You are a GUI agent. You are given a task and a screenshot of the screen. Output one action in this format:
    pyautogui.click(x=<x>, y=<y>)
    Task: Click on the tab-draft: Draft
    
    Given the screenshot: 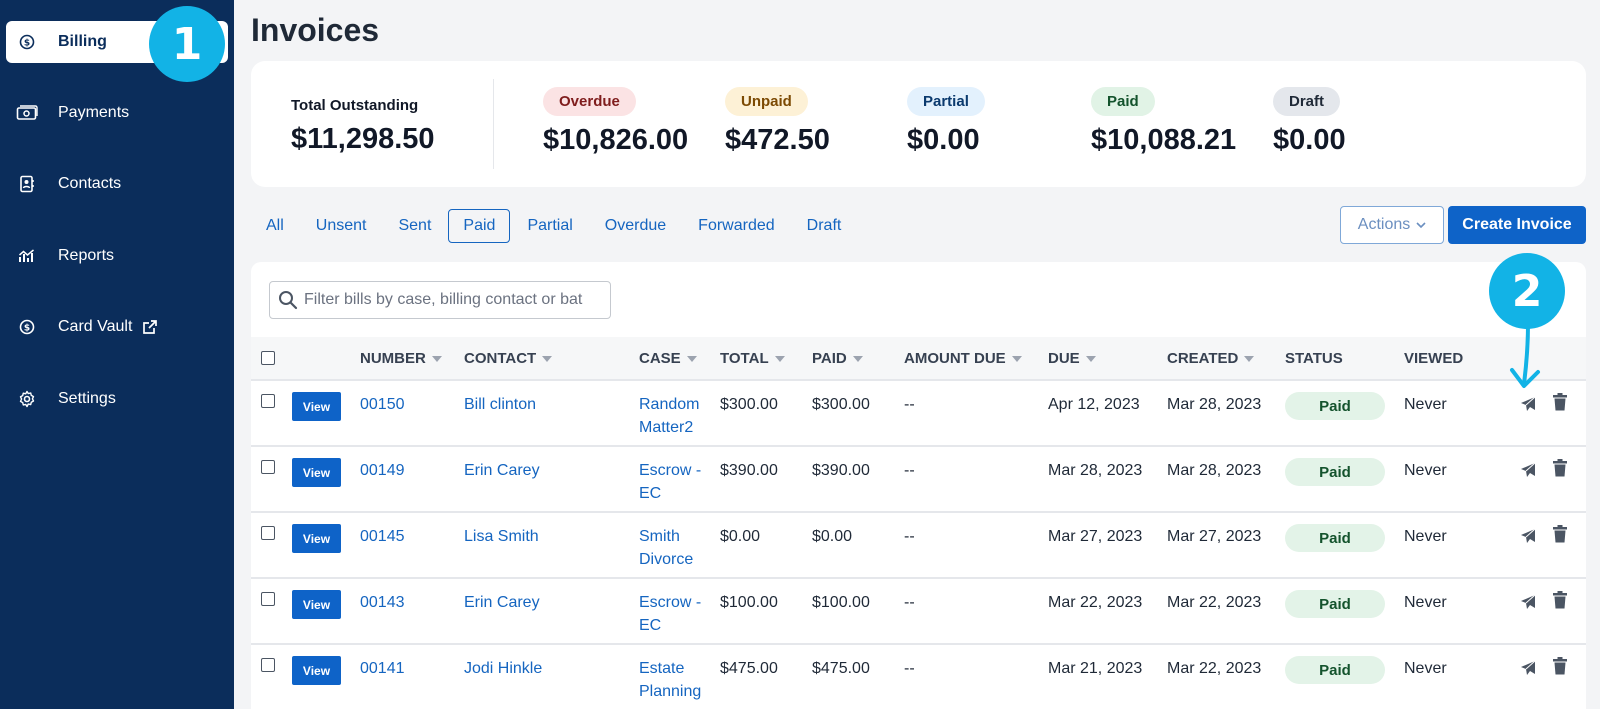 What is the action you would take?
    pyautogui.click(x=824, y=225)
    